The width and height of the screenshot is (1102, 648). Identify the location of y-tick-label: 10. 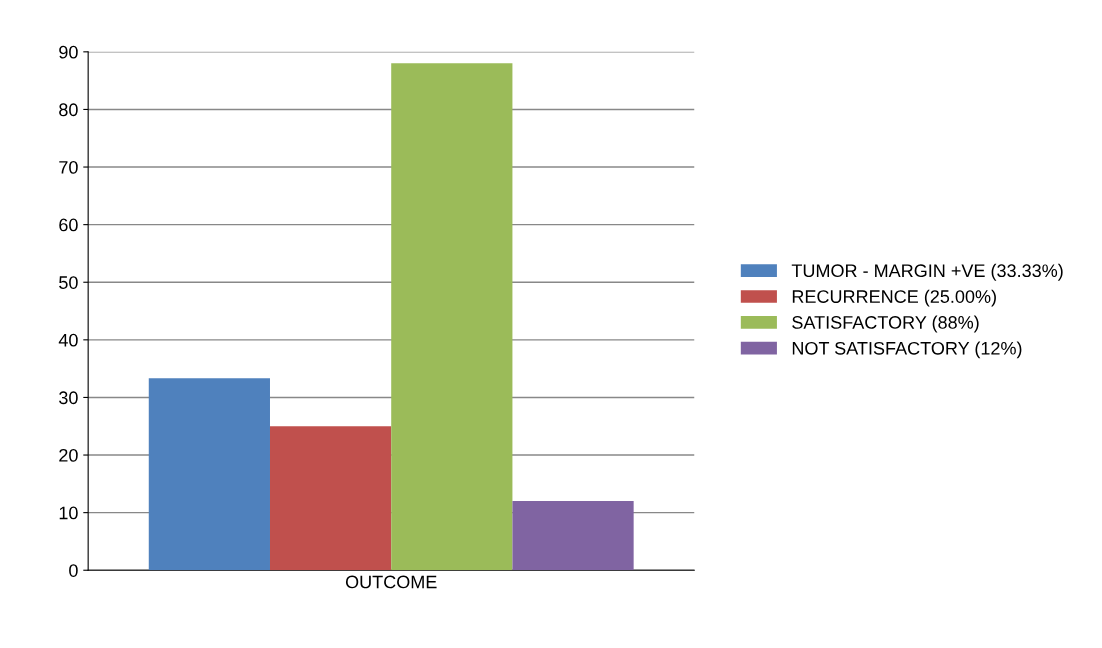
(68, 513).